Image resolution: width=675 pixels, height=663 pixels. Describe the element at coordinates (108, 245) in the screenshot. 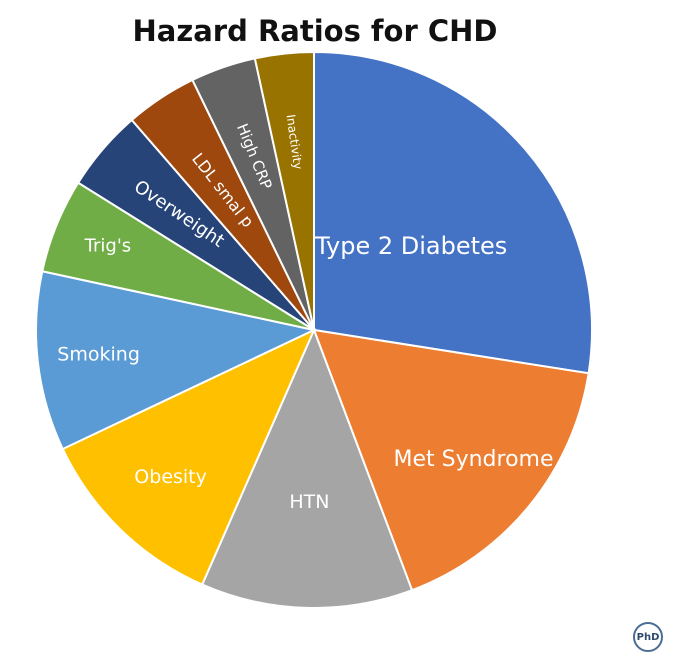

I see `pie-label-trig-s: Trig's` at that location.